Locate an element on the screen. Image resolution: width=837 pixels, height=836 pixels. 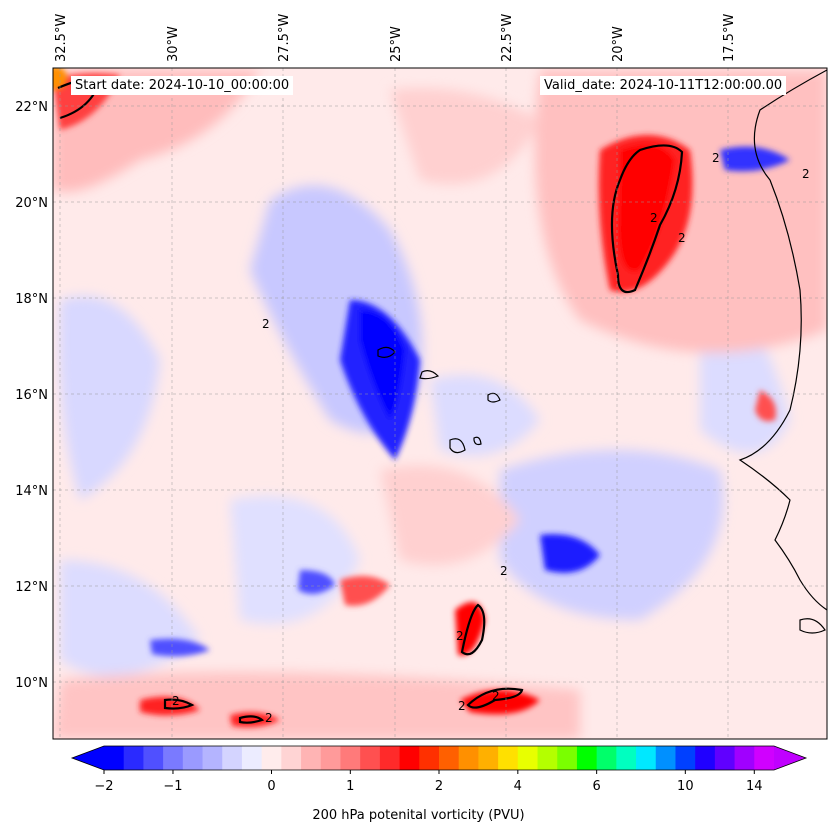
colorbar-tick-label: 6 is located at coordinates (597, 786).